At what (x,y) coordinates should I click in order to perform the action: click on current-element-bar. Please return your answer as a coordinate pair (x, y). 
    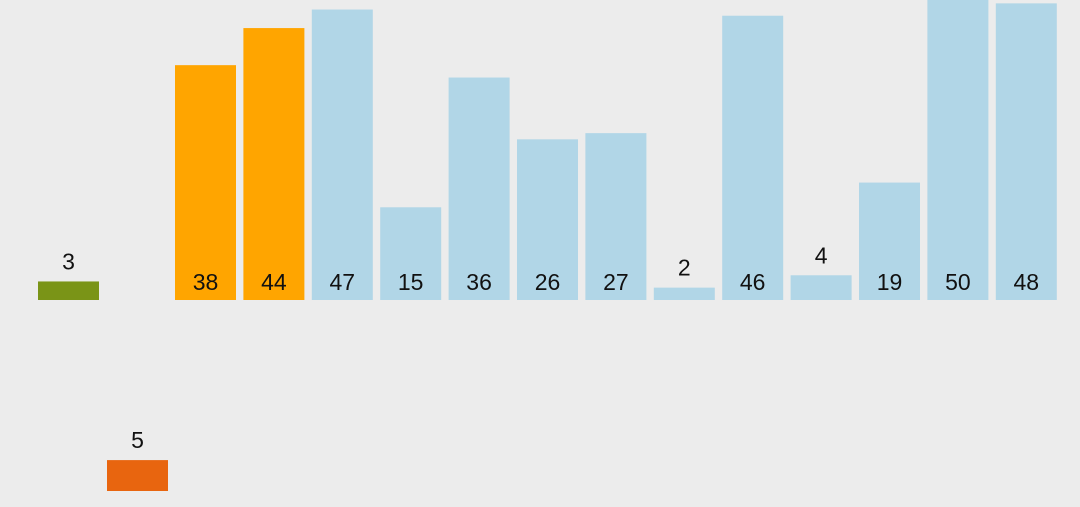
    Looking at the image, I should click on (68, 290).